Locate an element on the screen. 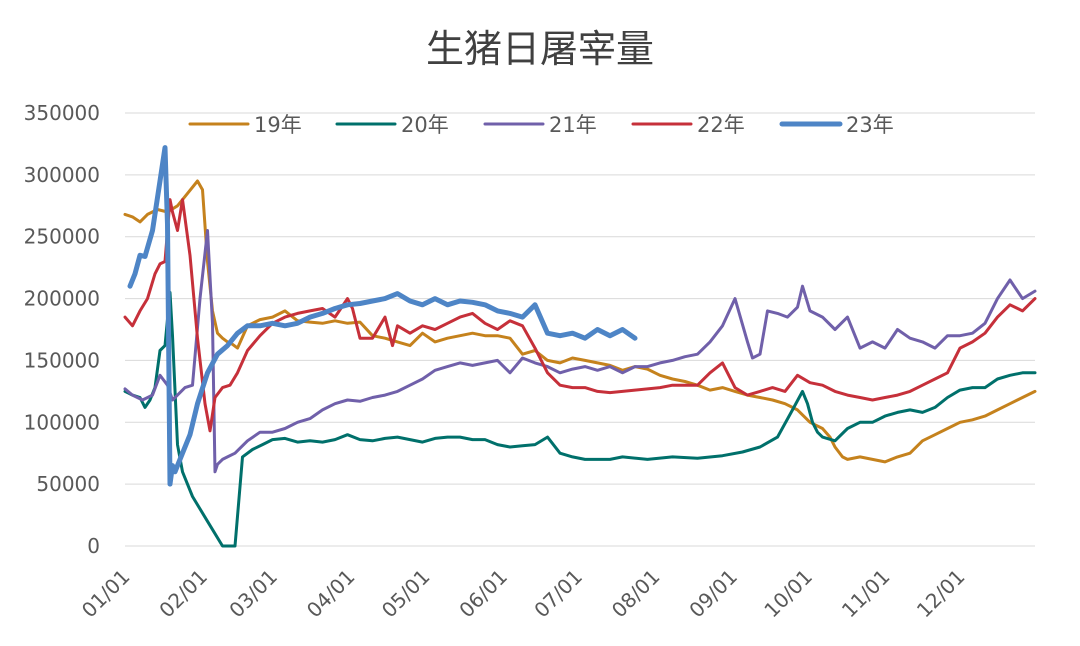 Image resolution: width=1080 pixels, height=646 pixels. x-tick-label: 04/01 is located at coordinates (331, 594).